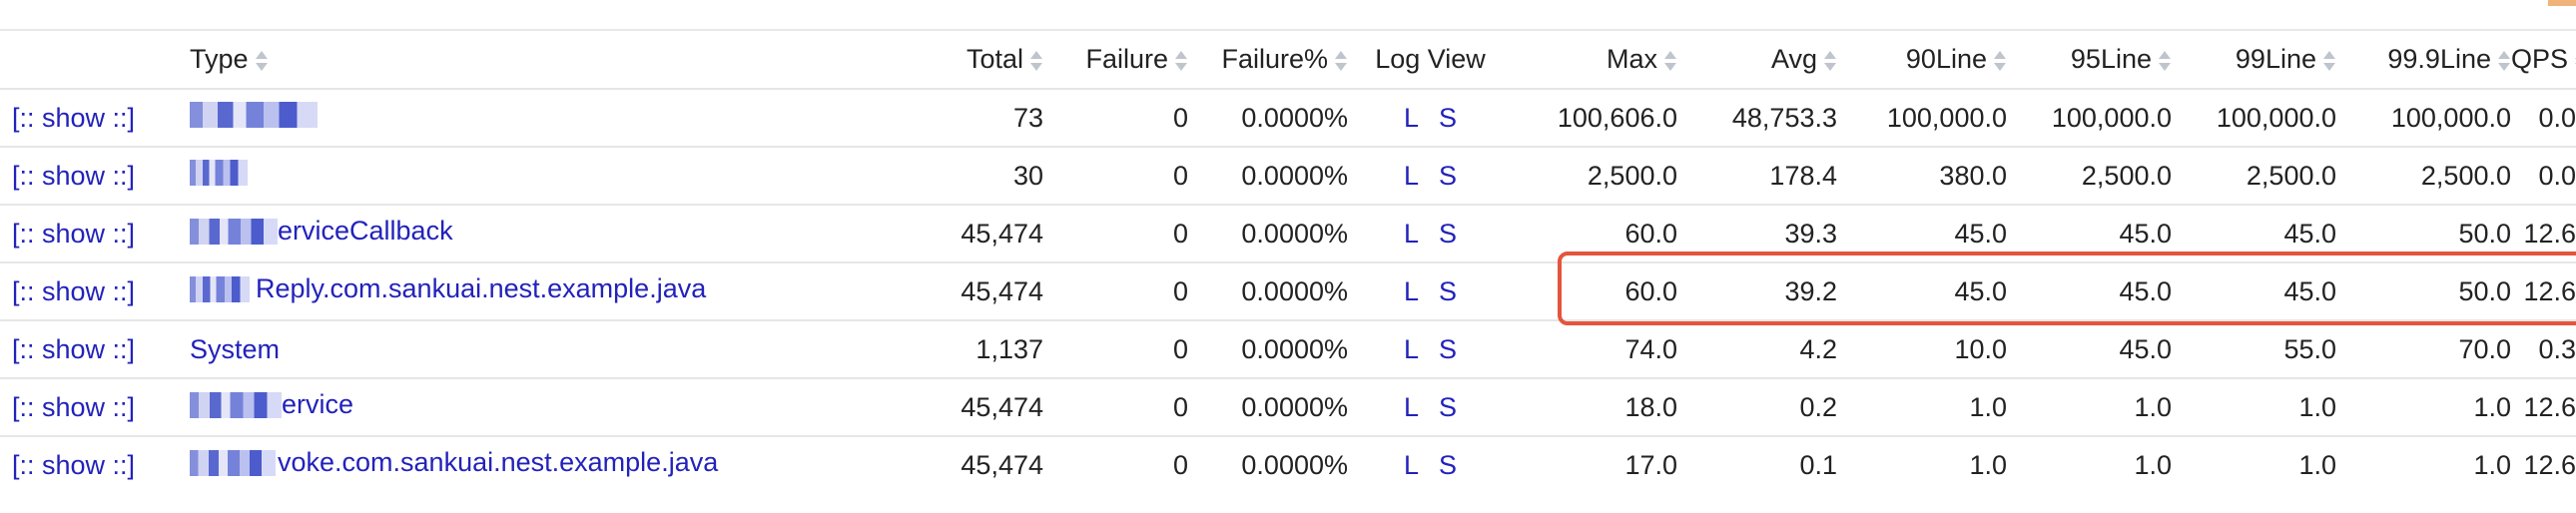 Image resolution: width=2576 pixels, height=513 pixels. What do you see at coordinates (2276, 118) in the screenshot?
I see `line99-cell: 100,000.0` at bounding box center [2276, 118].